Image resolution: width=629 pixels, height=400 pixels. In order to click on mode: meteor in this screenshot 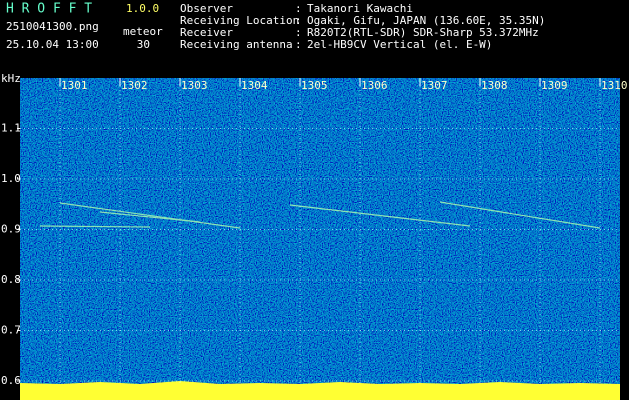, I will do `click(143, 31)`.